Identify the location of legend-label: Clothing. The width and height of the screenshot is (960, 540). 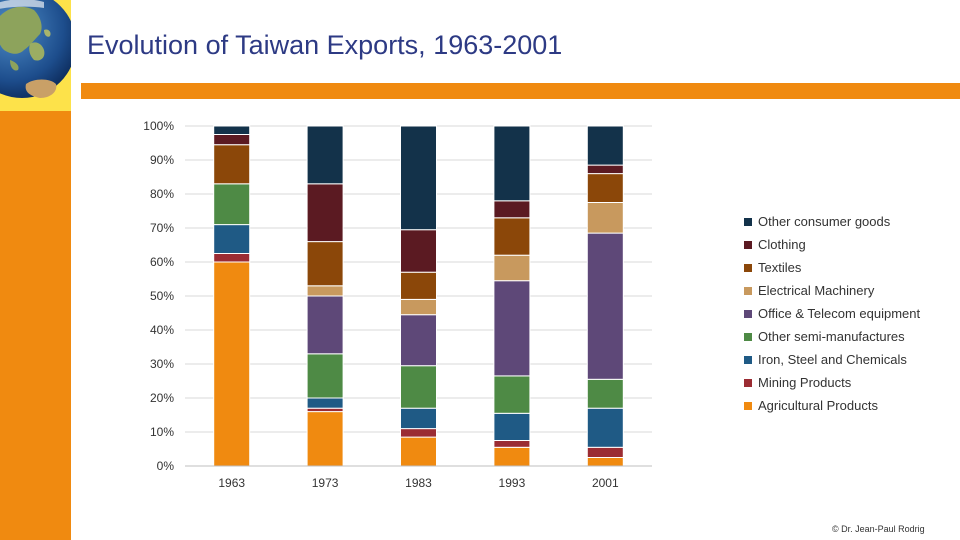
(782, 244).